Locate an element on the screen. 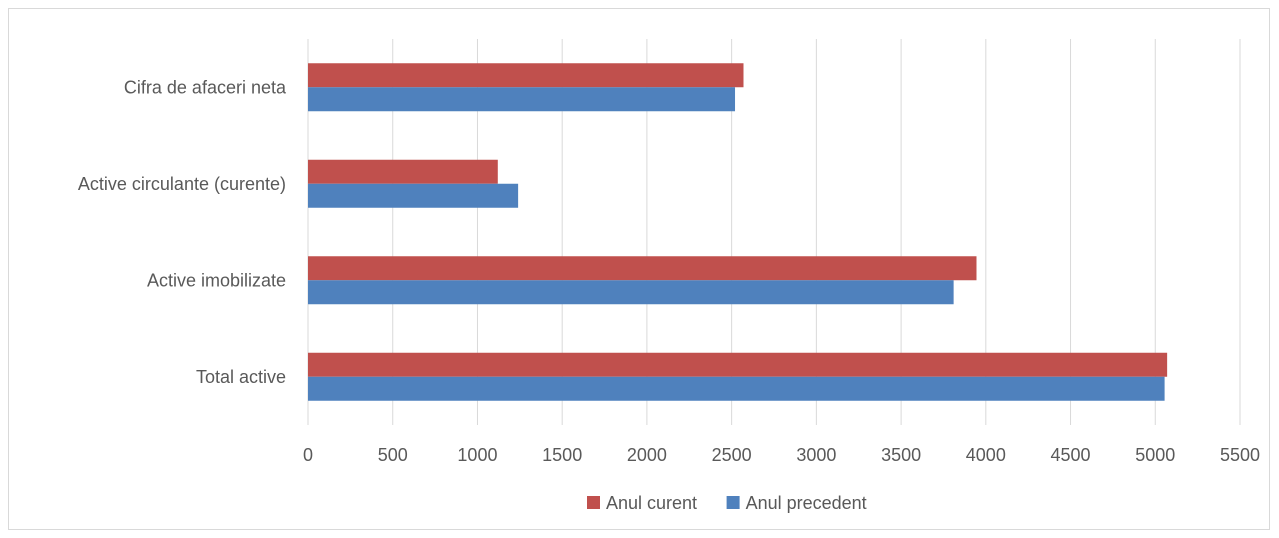  x-tick-label: 3500 is located at coordinates (901, 455).